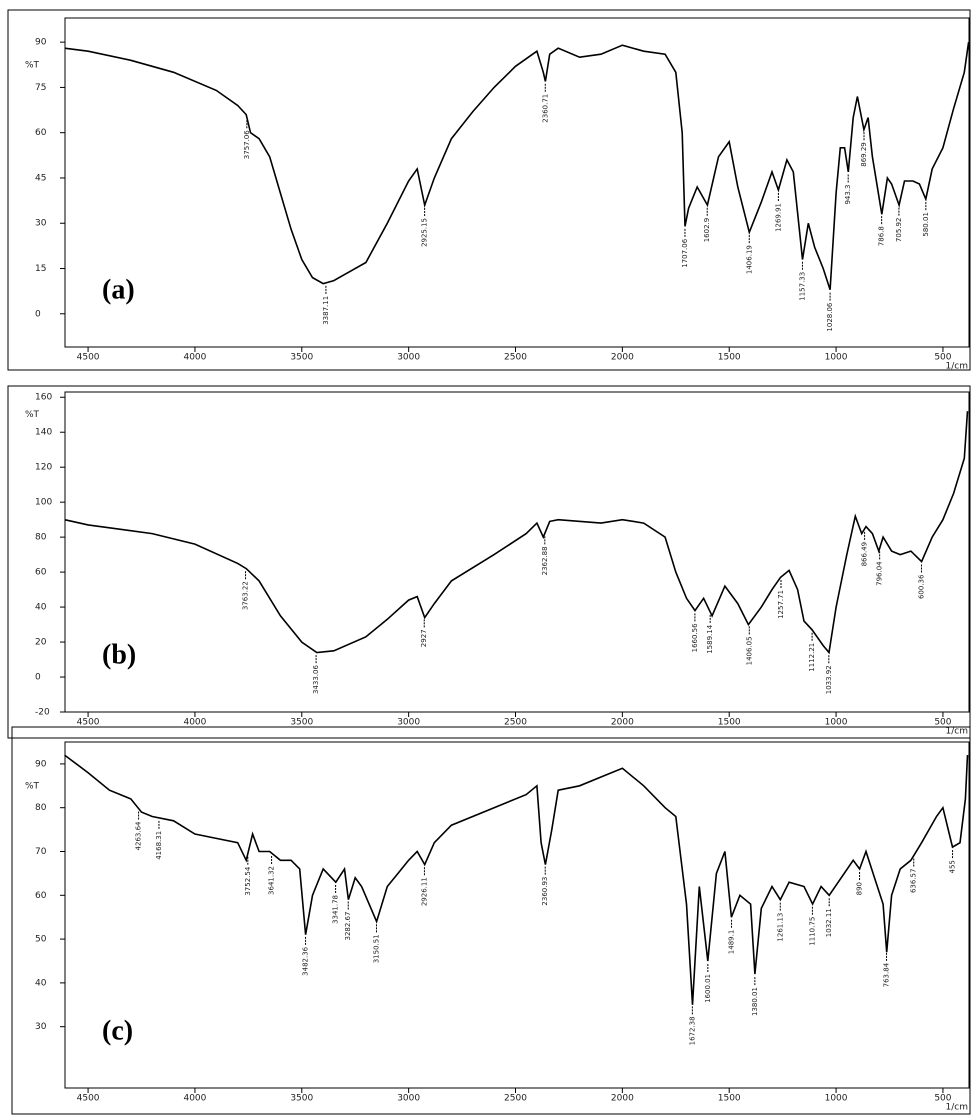 This screenshot has height=1119, width=971. What do you see at coordinates (545, 891) in the screenshot?
I see `peak-label: 2360.93` at bounding box center [545, 891].